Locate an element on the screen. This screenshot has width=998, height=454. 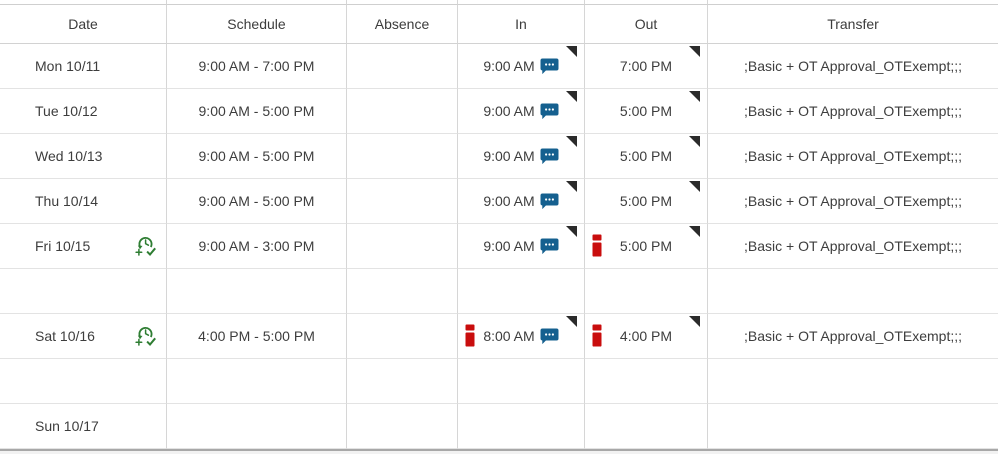
table-row: Wed 10/13 9:00 AM - 5:00 PM is located at coordinates (499, 156).